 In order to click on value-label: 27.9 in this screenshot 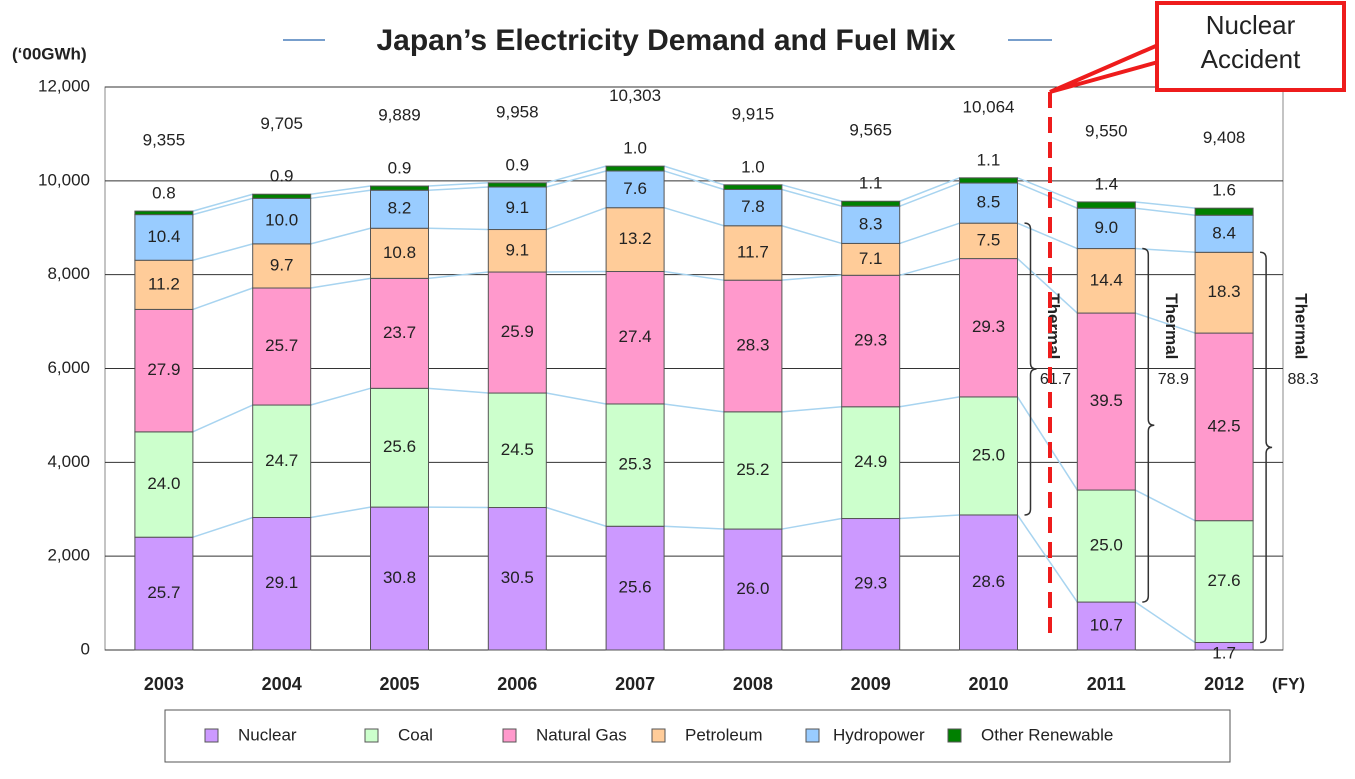, I will do `click(163, 369)`.